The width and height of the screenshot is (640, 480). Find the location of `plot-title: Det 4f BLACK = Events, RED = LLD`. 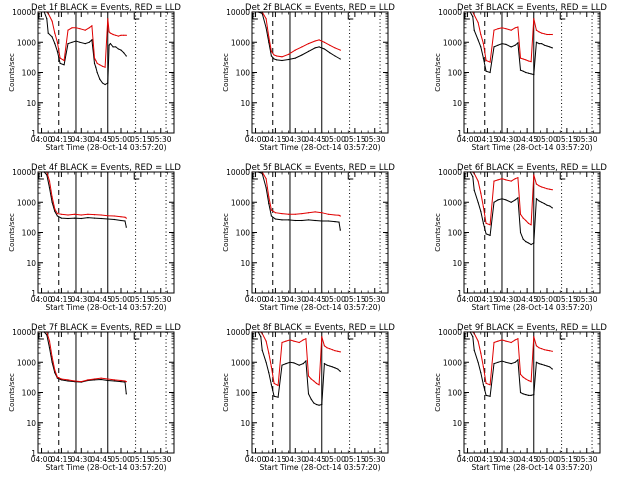

plot-title: Det 4f BLACK = Events, RED = LLD is located at coordinates (106, 168).